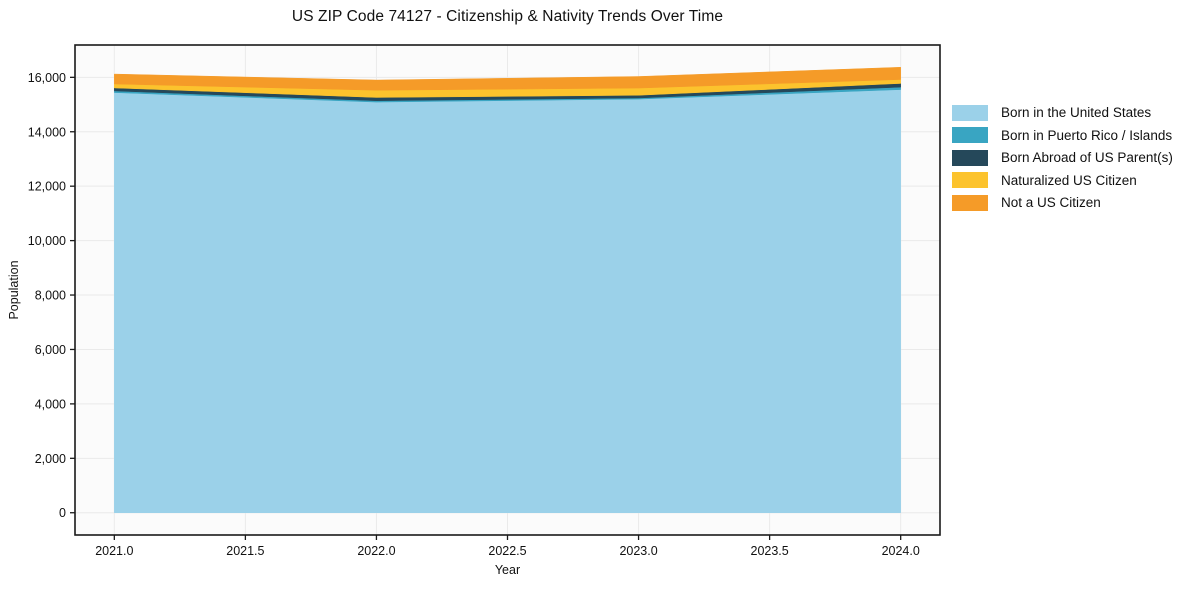 Image resolution: width=1189 pixels, height=590 pixels. I want to click on legend-item: Born Abroad of US Parent(s), so click(1062, 157).